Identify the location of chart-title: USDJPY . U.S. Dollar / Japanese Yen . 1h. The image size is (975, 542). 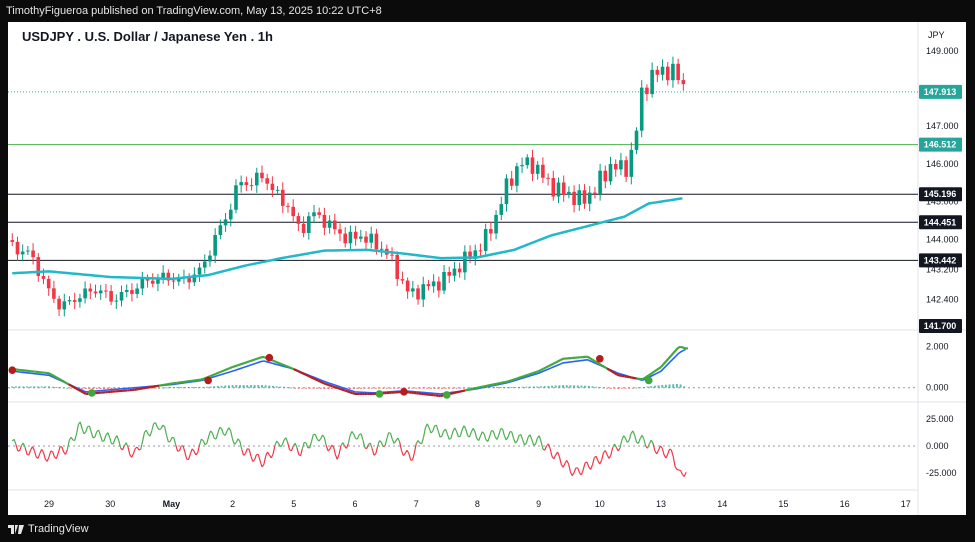
(147, 36).